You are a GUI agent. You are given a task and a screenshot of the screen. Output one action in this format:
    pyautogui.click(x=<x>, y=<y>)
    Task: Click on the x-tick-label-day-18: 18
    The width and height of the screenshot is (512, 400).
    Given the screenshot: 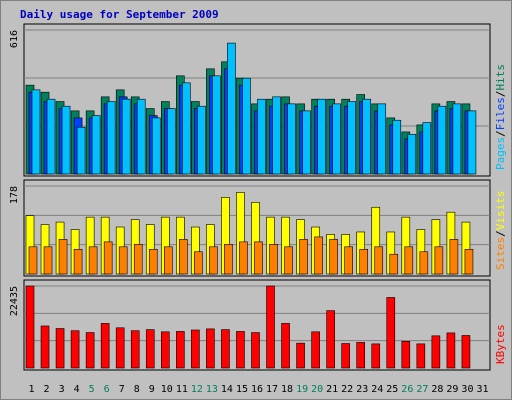 What is the action you would take?
    pyautogui.click(x=287, y=389)
    